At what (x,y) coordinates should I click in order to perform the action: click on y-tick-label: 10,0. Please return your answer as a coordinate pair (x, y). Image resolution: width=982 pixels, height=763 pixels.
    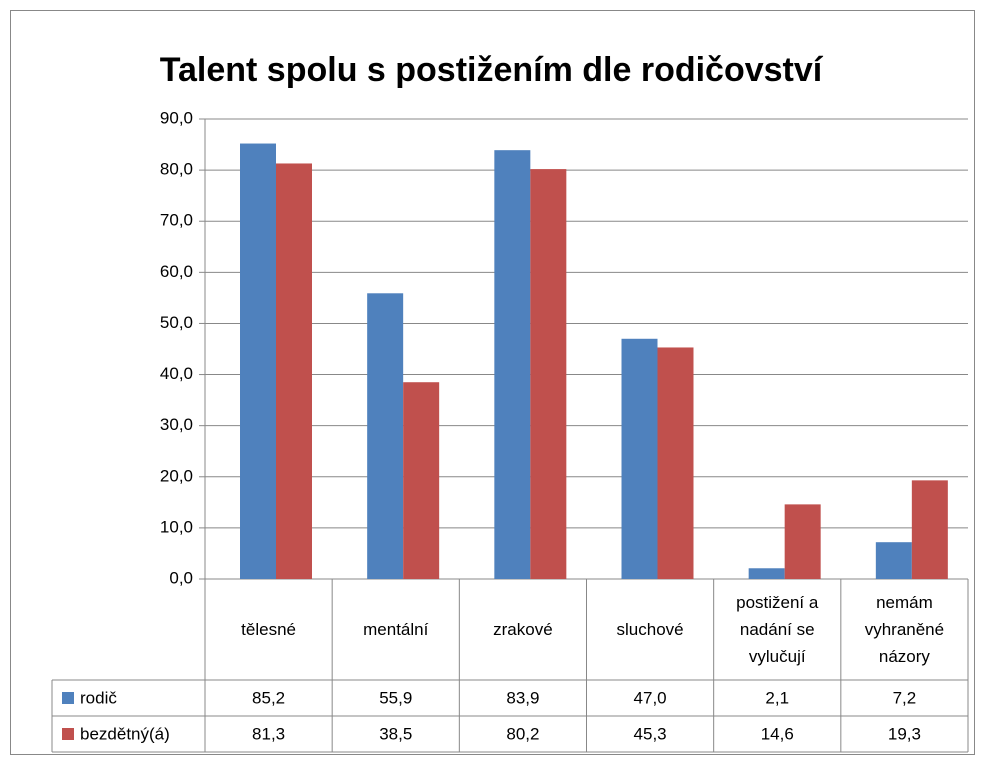
    Looking at the image, I should click on (176, 526).